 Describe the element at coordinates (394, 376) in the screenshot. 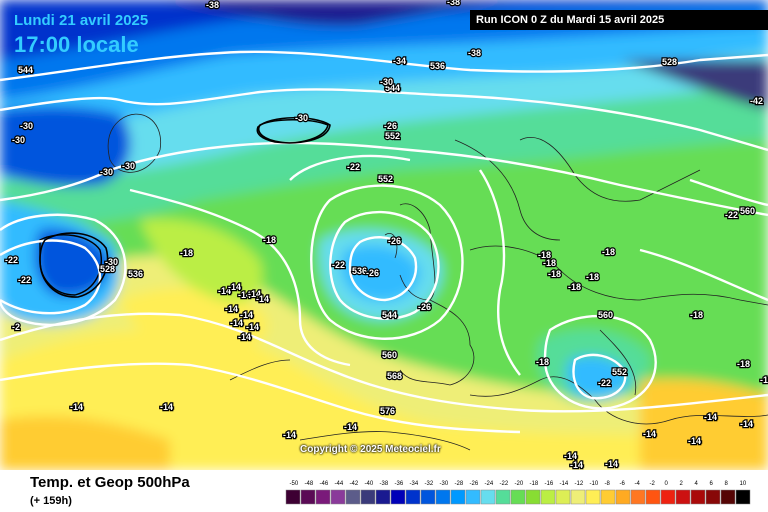

I see `geopotential-label: 568` at that location.